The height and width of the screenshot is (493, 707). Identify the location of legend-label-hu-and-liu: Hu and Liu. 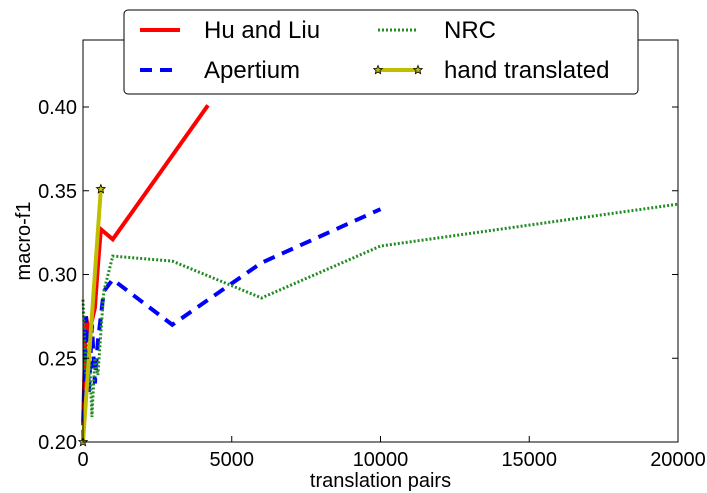
(262, 30).